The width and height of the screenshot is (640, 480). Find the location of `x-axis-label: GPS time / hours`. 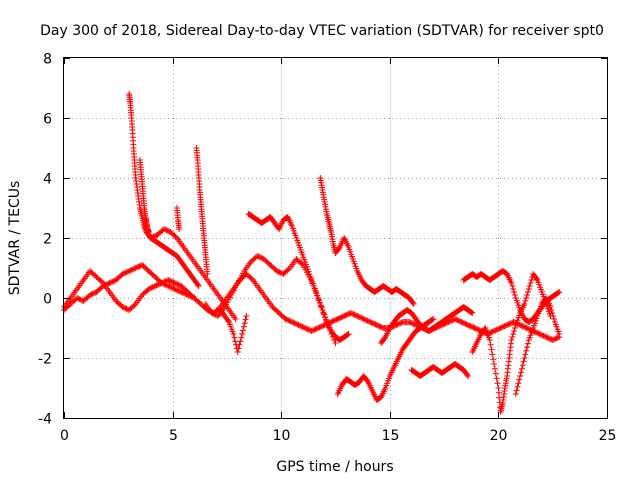

x-axis-label: GPS time / hours is located at coordinates (334, 467).